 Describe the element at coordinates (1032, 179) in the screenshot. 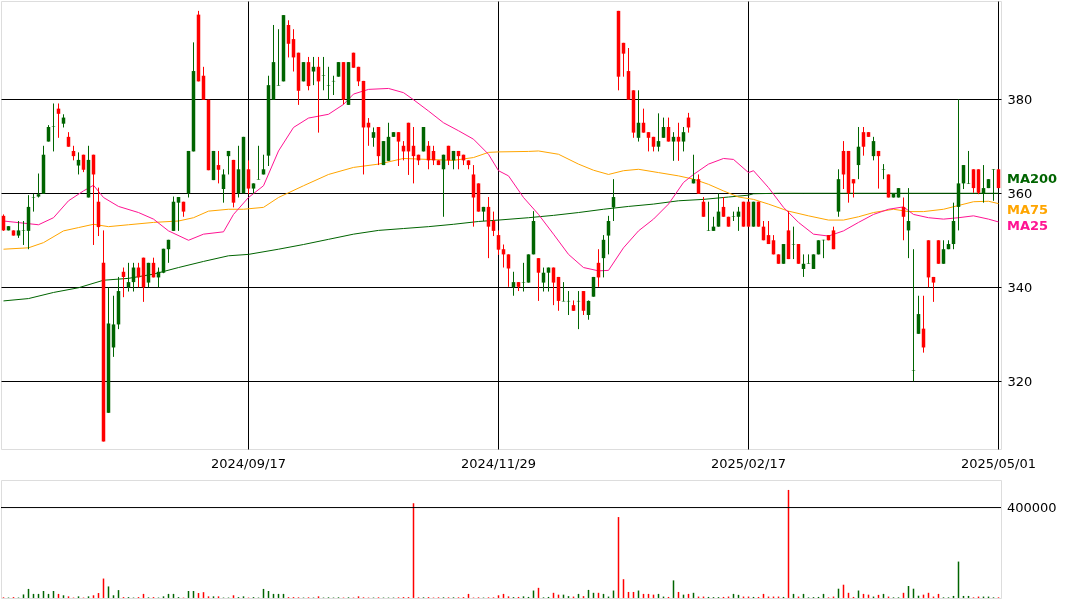

I see `series-label: MA200` at that location.